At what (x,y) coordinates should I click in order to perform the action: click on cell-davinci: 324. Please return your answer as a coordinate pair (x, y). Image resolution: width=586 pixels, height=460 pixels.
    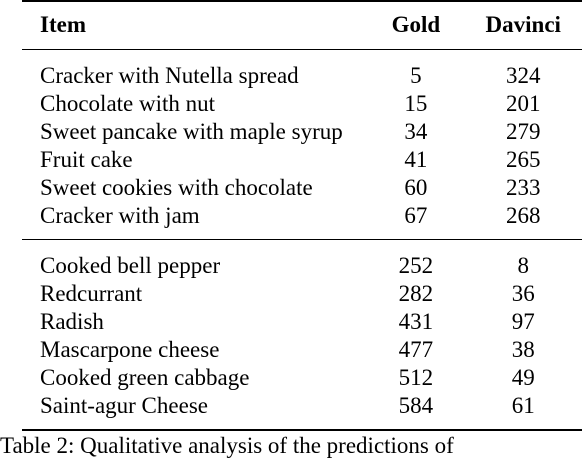
    Looking at the image, I should click on (523, 70).